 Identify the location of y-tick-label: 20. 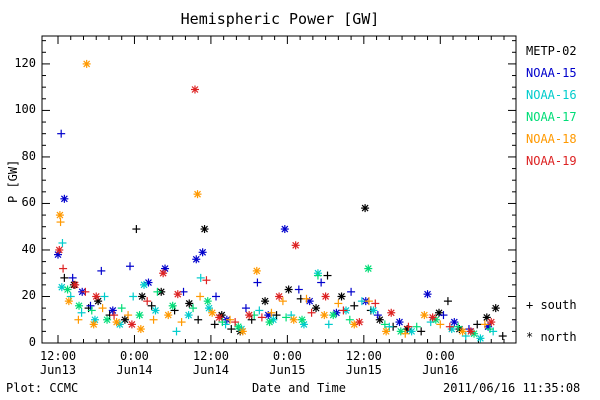
(28, 295).